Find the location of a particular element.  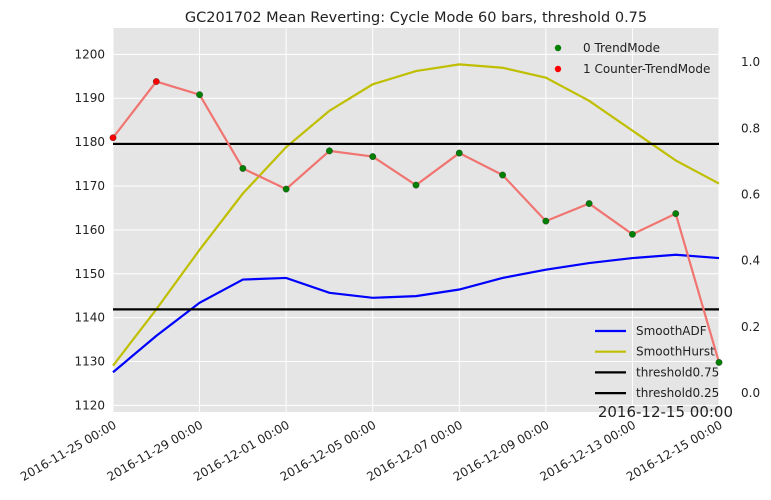

legend-line-label: threshold0.75 is located at coordinates (677, 372).